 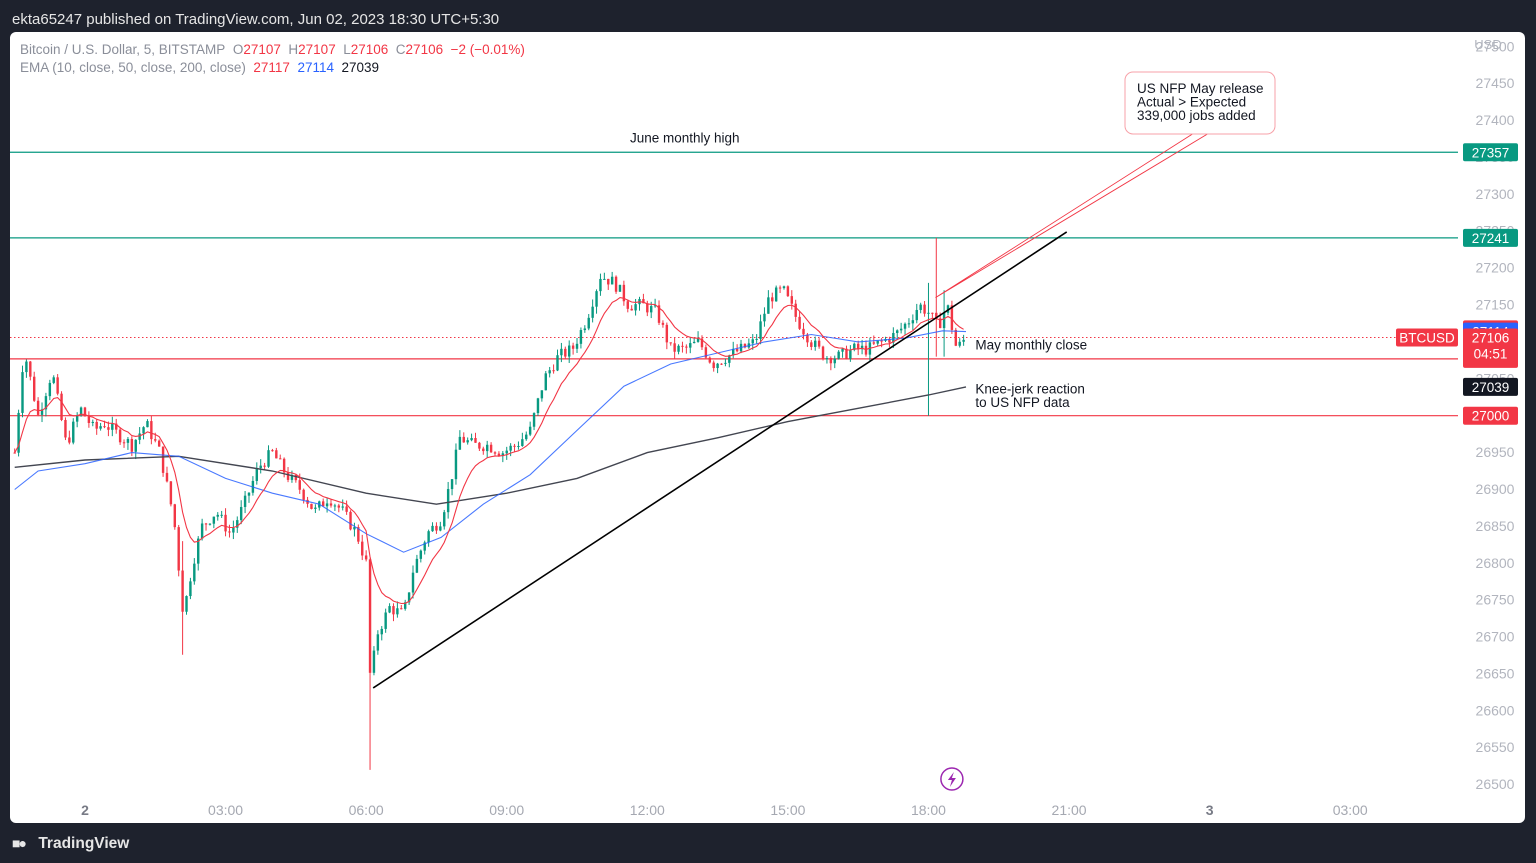 I want to click on level-price-label-bg, so click(x=1490, y=152).